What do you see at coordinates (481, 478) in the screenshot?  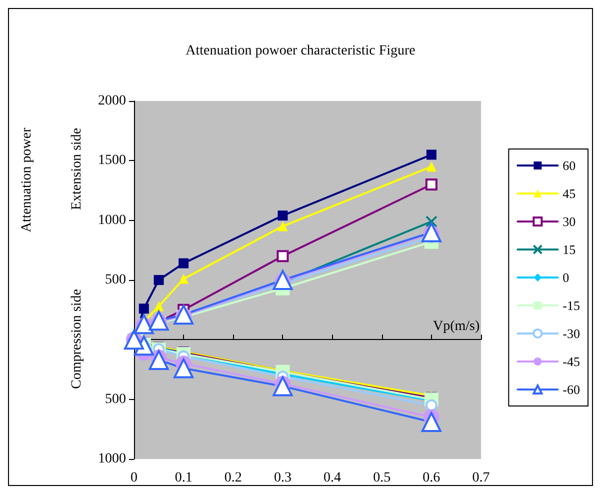 I see `x-tick-label: 0.7` at bounding box center [481, 478].